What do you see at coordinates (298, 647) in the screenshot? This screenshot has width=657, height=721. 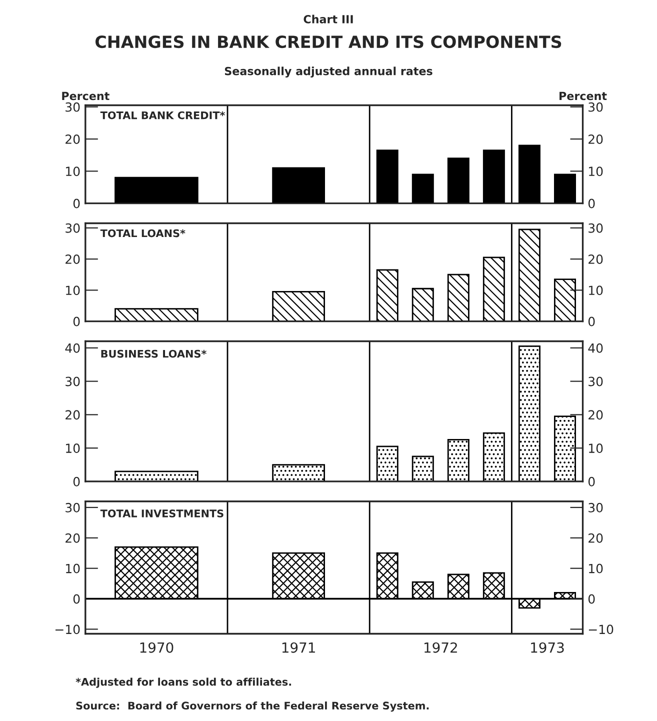 I see `x-tick-label: 1971` at bounding box center [298, 647].